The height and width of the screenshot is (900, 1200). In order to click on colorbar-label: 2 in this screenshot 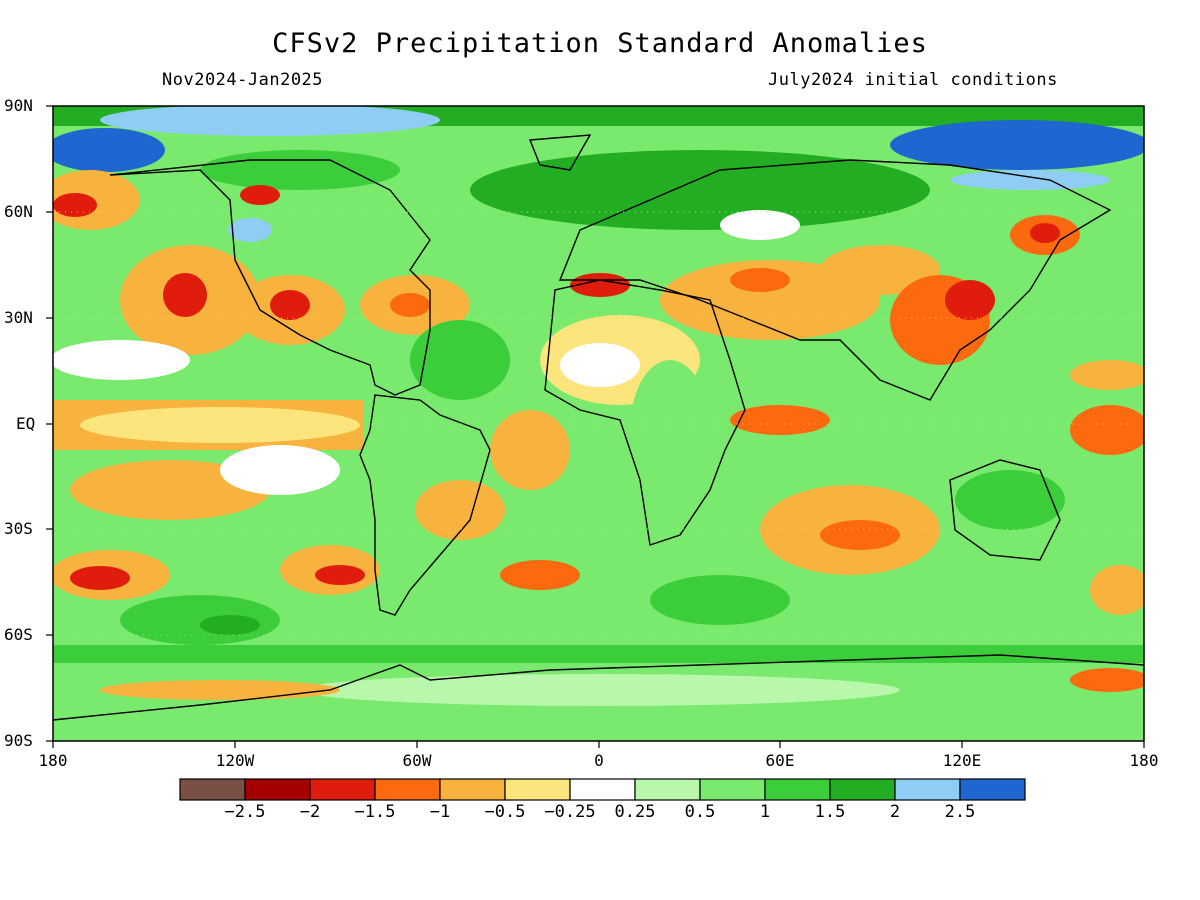, I will do `click(895, 812)`.